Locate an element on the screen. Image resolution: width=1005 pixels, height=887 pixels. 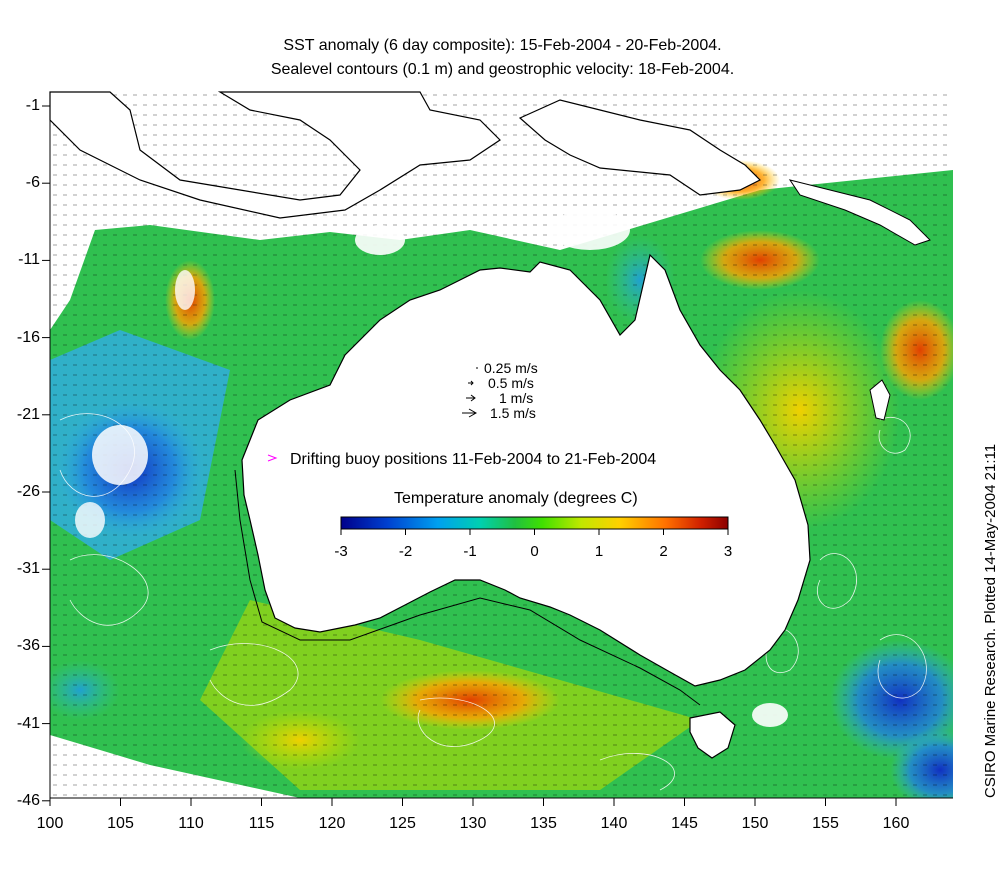
new-guinea-landmass is located at coordinates (640, 147).